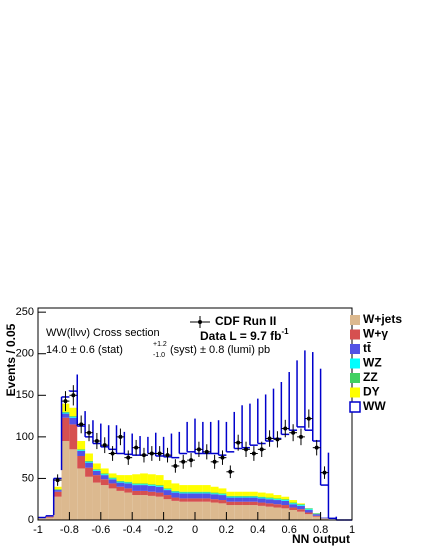 The width and height of the screenshot is (422, 547). Describe the element at coordinates (320, 530) in the screenshot. I see `x-tick-label: 0.8` at that location.